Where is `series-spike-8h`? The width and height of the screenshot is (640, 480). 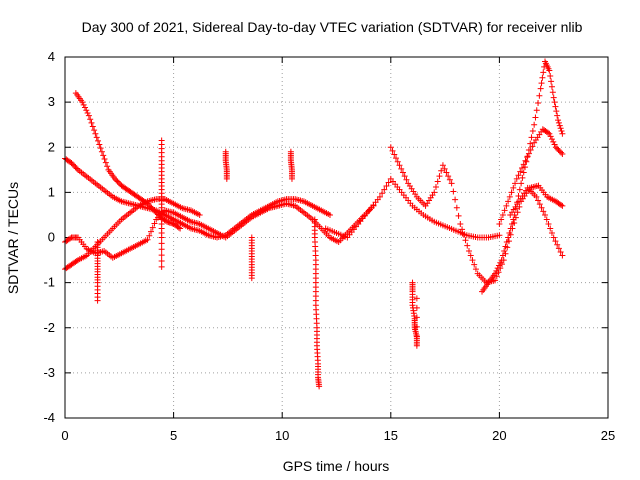
series-spike-8h is located at coordinates (251, 258).